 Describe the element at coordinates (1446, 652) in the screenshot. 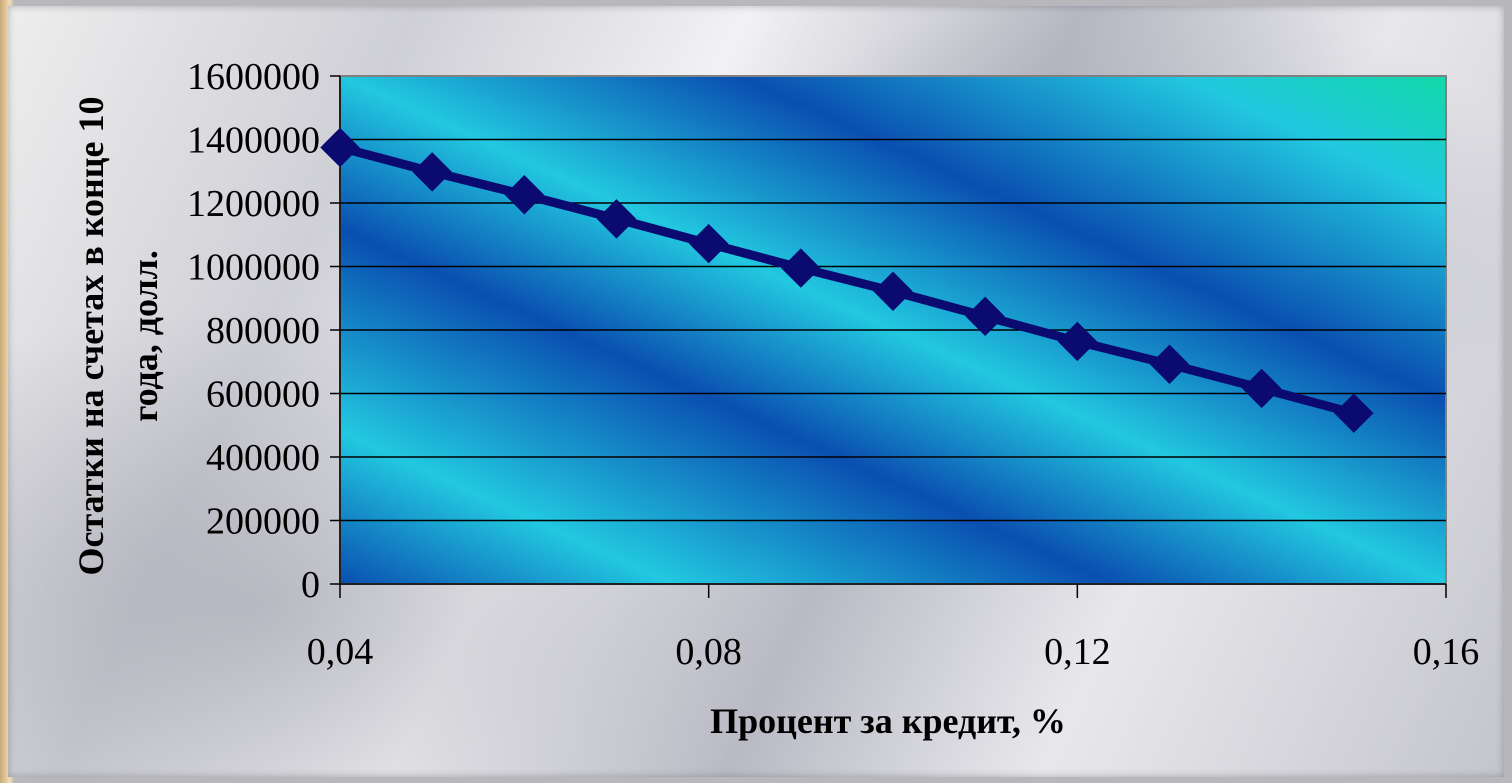

I see `x-tick-label: 0,16` at that location.